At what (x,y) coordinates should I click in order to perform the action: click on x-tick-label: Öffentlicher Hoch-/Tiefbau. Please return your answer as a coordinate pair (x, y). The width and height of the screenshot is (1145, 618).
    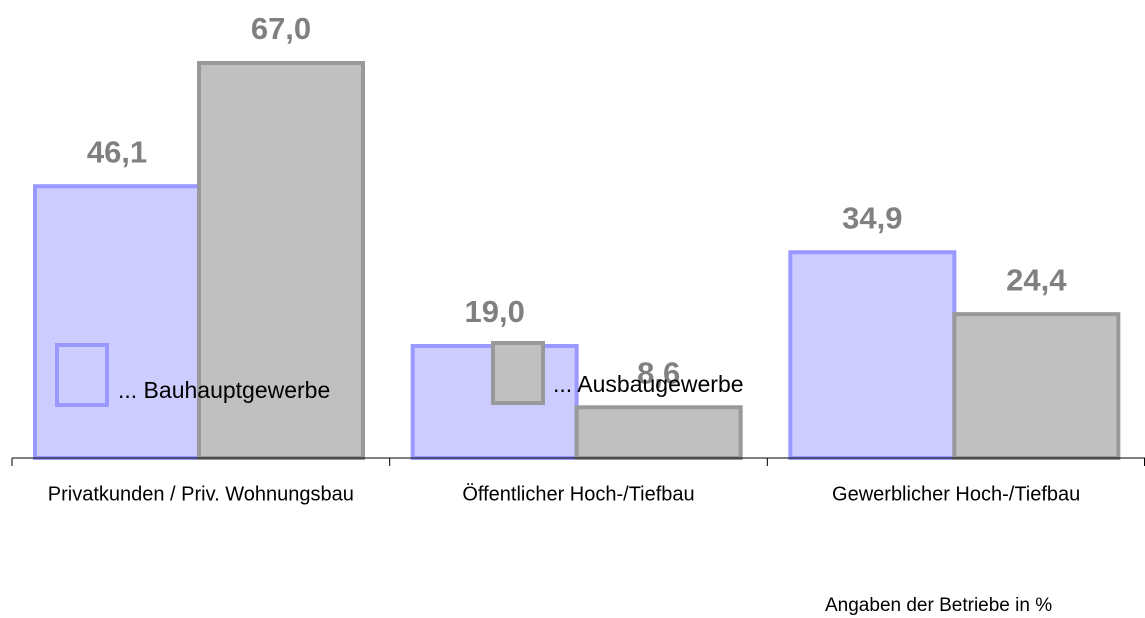
    Looking at the image, I should click on (578, 494).